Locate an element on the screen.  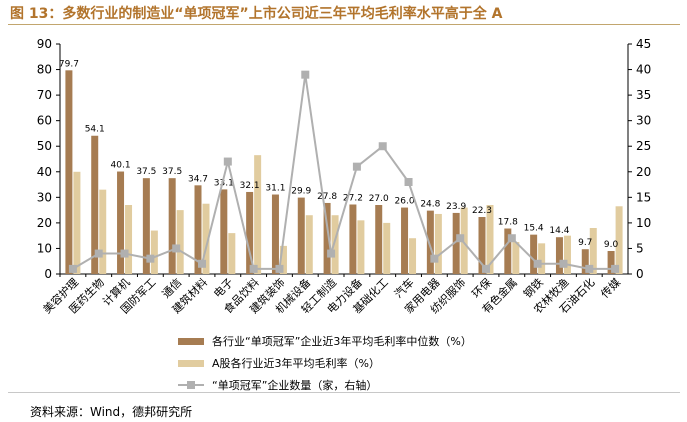
bar-data-label: 27.8 is located at coordinates (327, 197).